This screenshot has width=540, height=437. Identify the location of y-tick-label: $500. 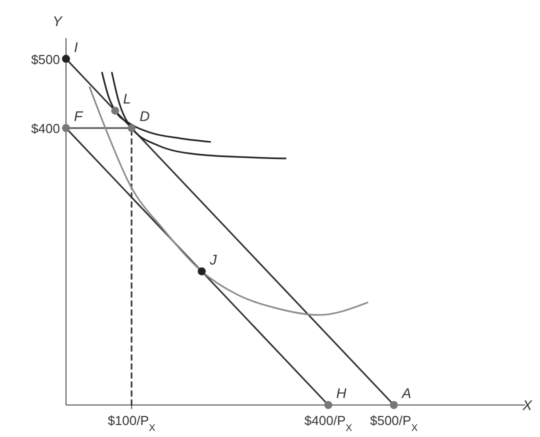
(45, 59).